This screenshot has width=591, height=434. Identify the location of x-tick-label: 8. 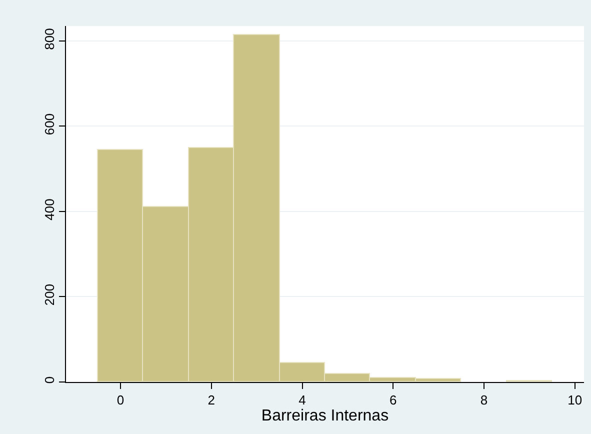
(484, 400).